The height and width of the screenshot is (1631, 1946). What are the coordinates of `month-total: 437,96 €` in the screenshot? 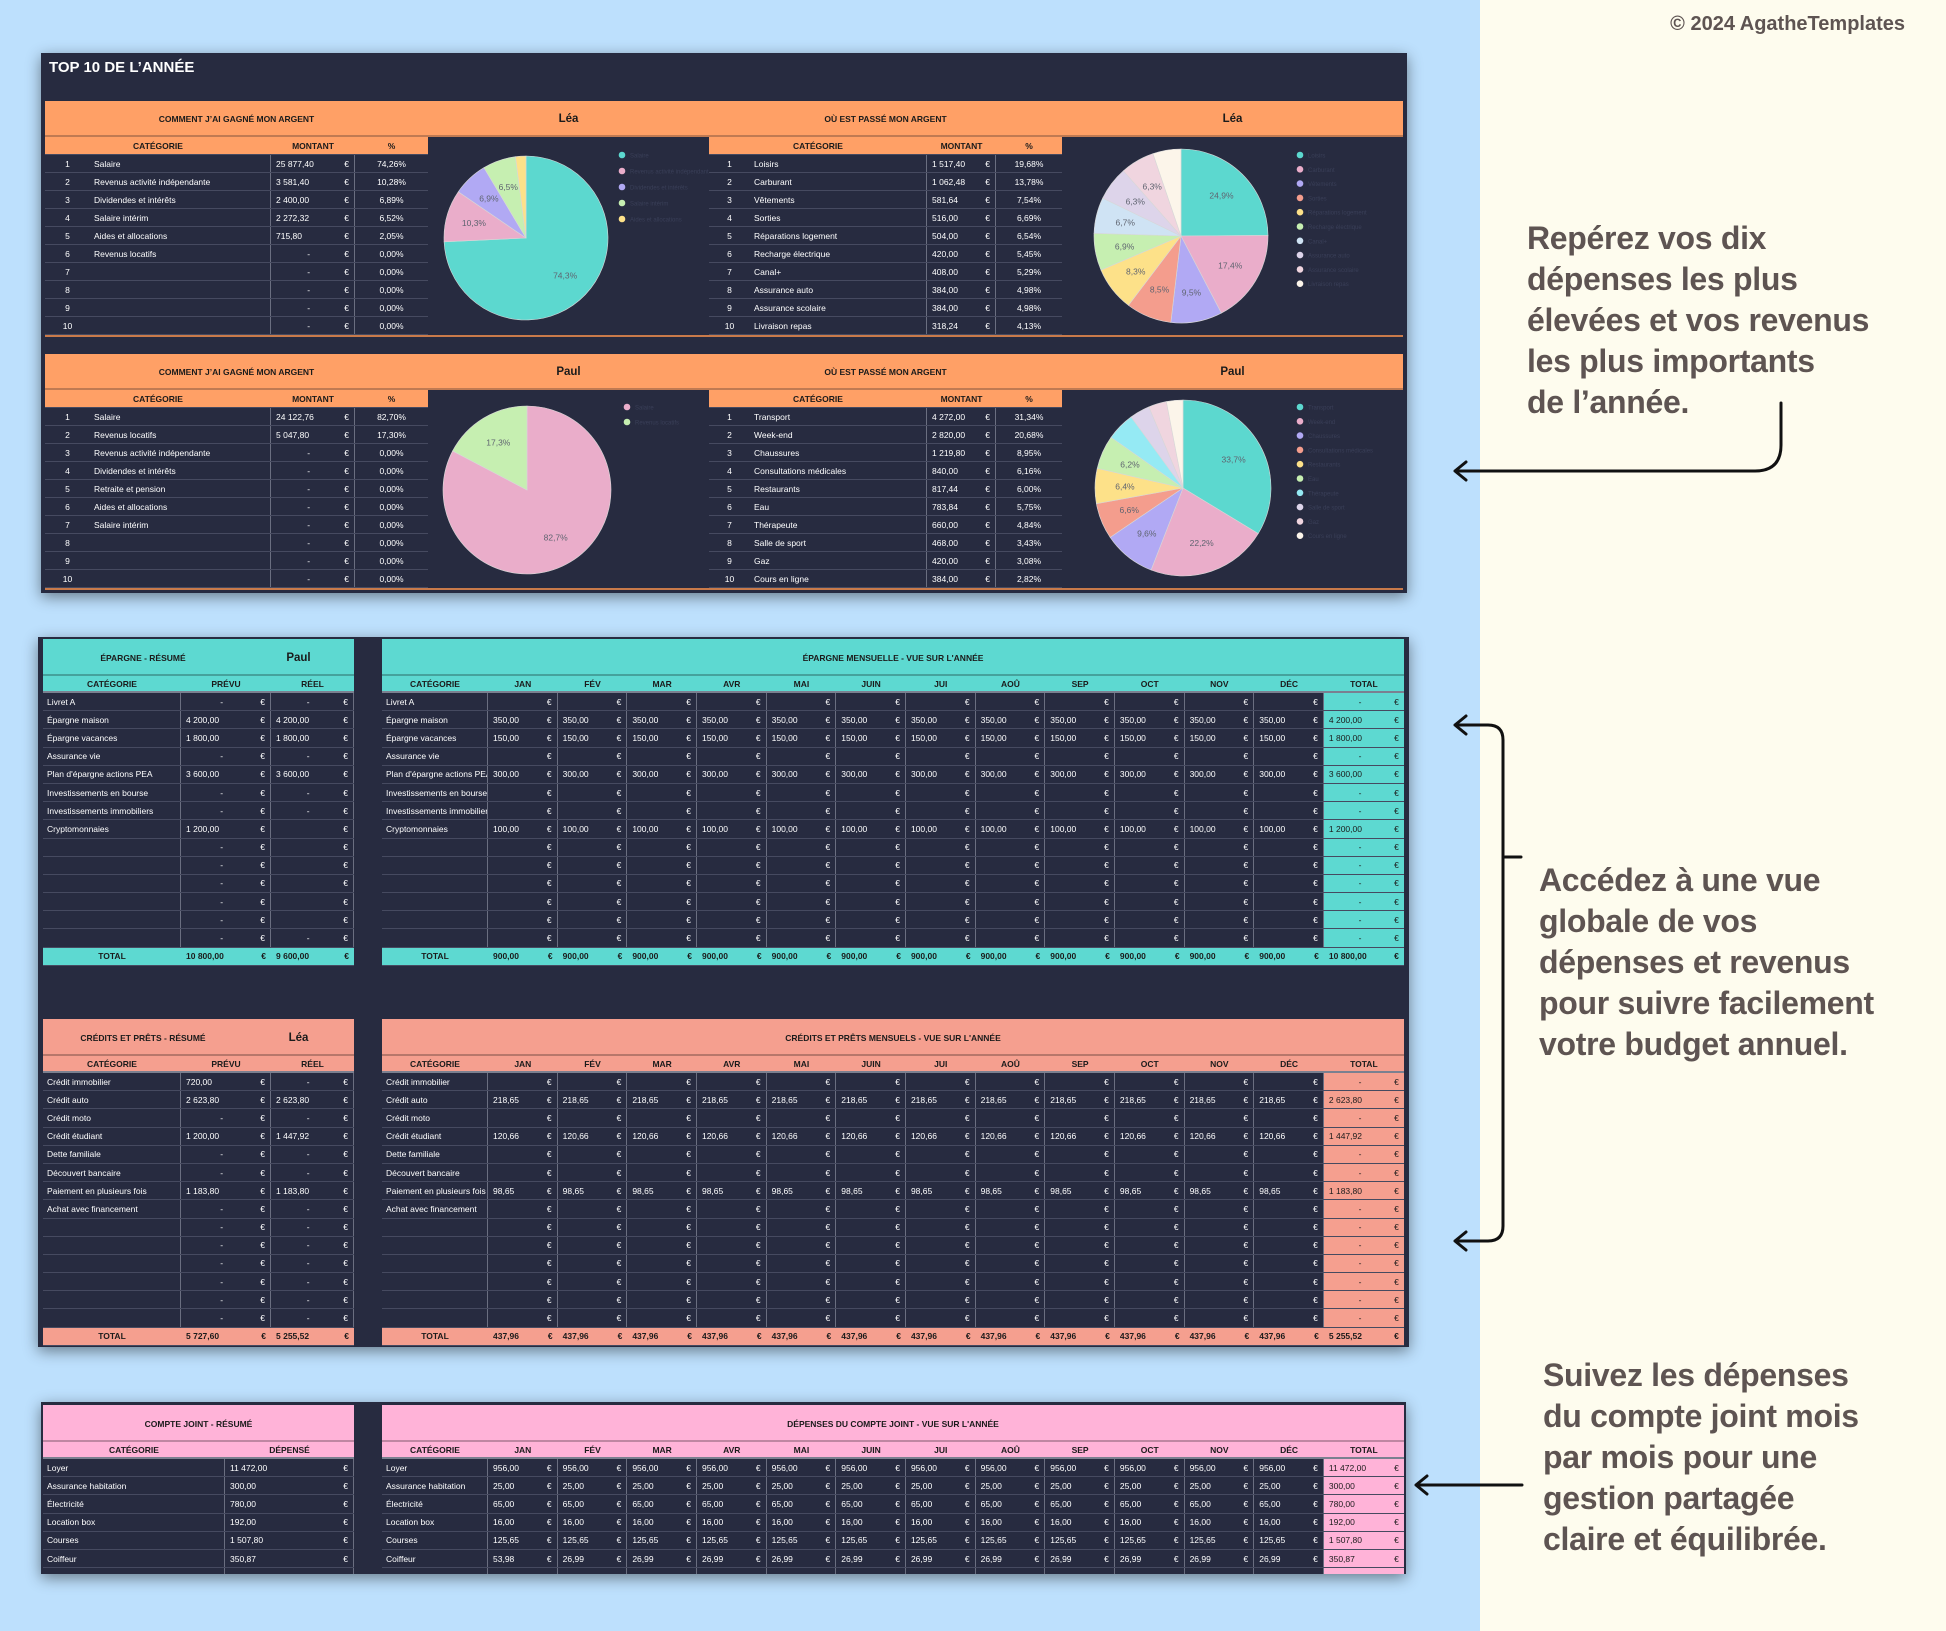 It's located at (1080, 1336).